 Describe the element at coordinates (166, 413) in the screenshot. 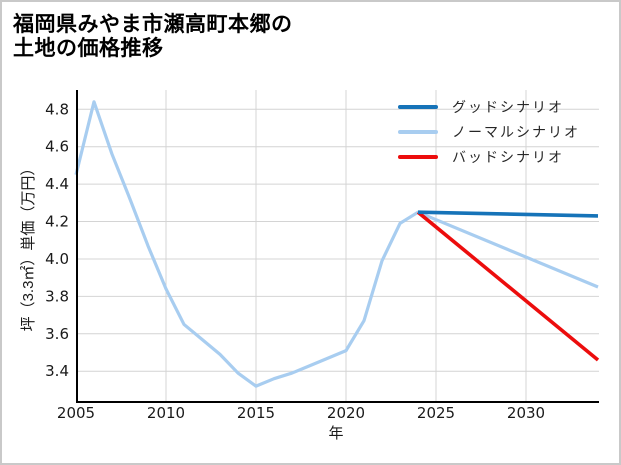

I see `x-tick-label-2010: 2010` at that location.